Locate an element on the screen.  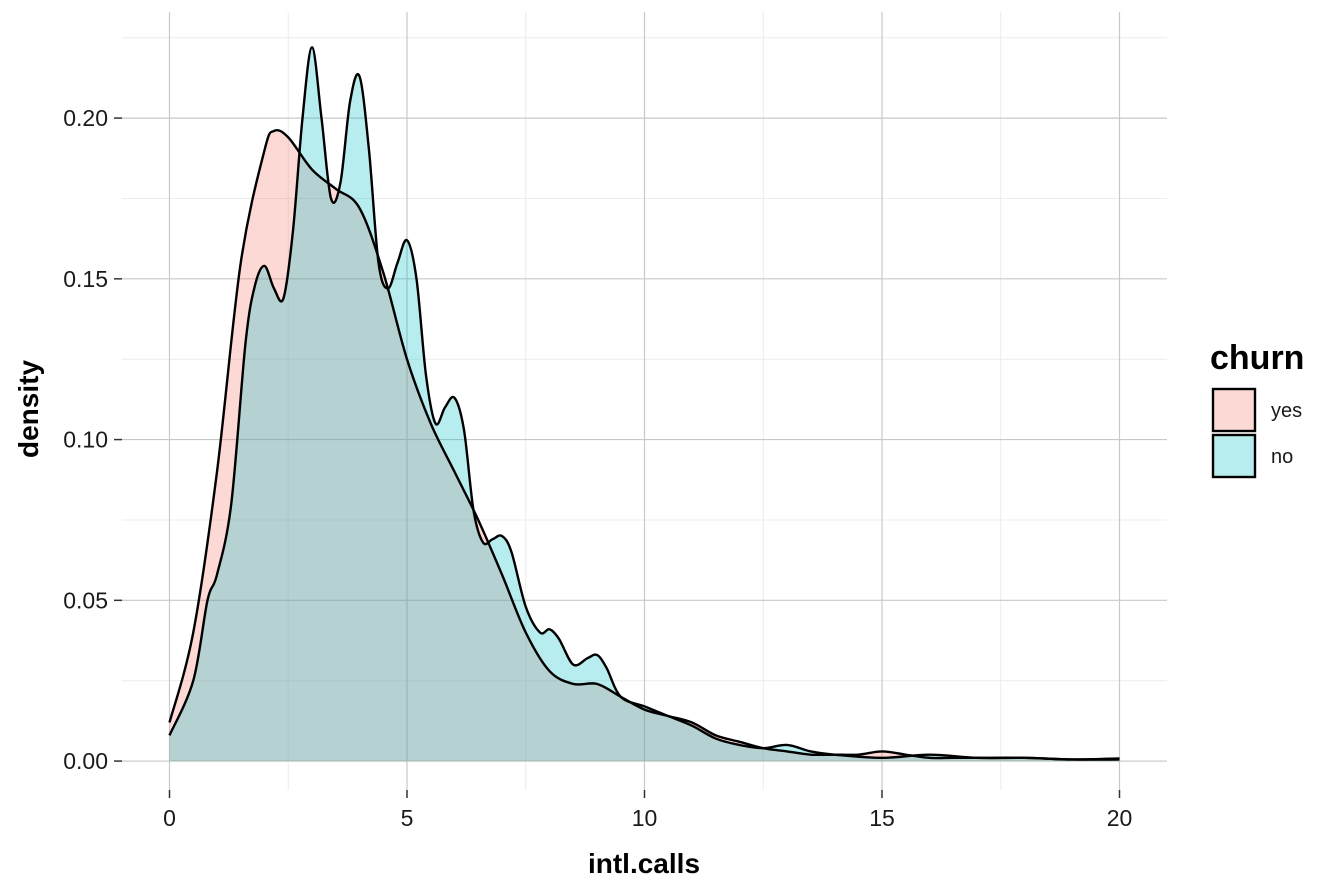
legend: churn yes no is located at coordinates (1257, 409).